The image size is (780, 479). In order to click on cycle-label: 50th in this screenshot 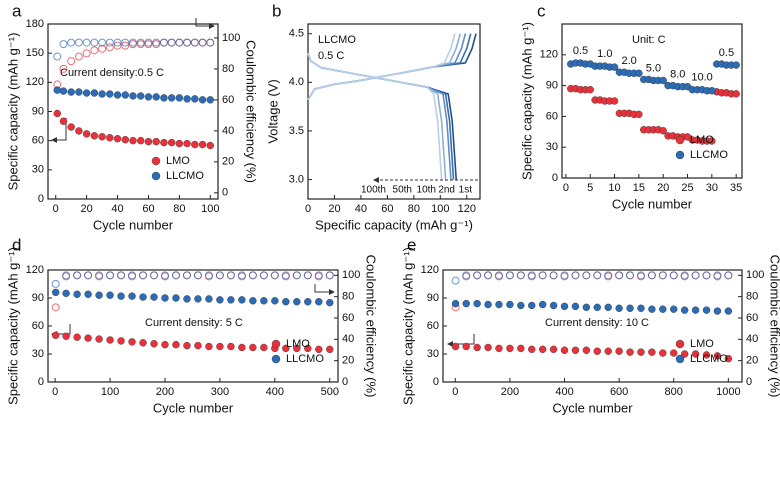, I will do `click(402, 190)`.